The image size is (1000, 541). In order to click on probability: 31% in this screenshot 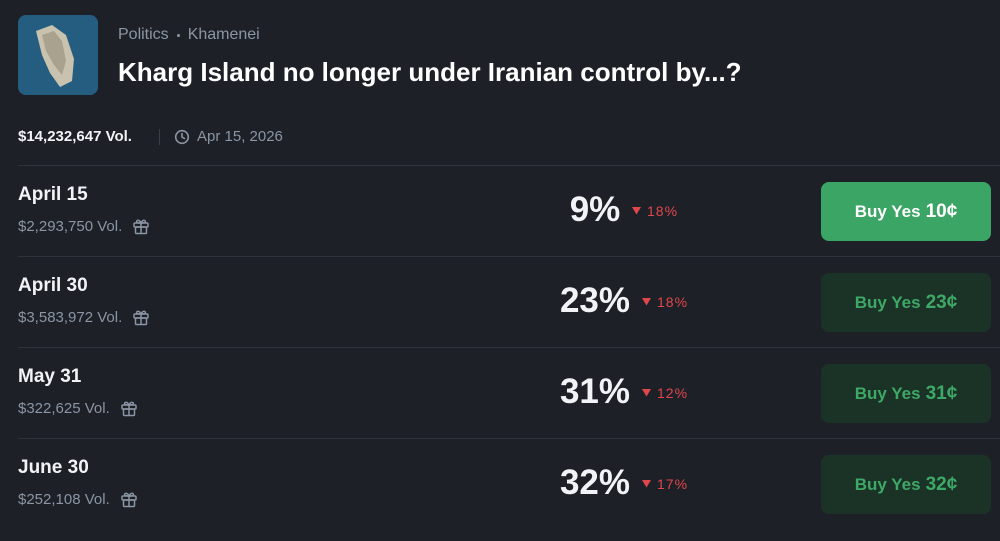, I will do `click(595, 391)`.